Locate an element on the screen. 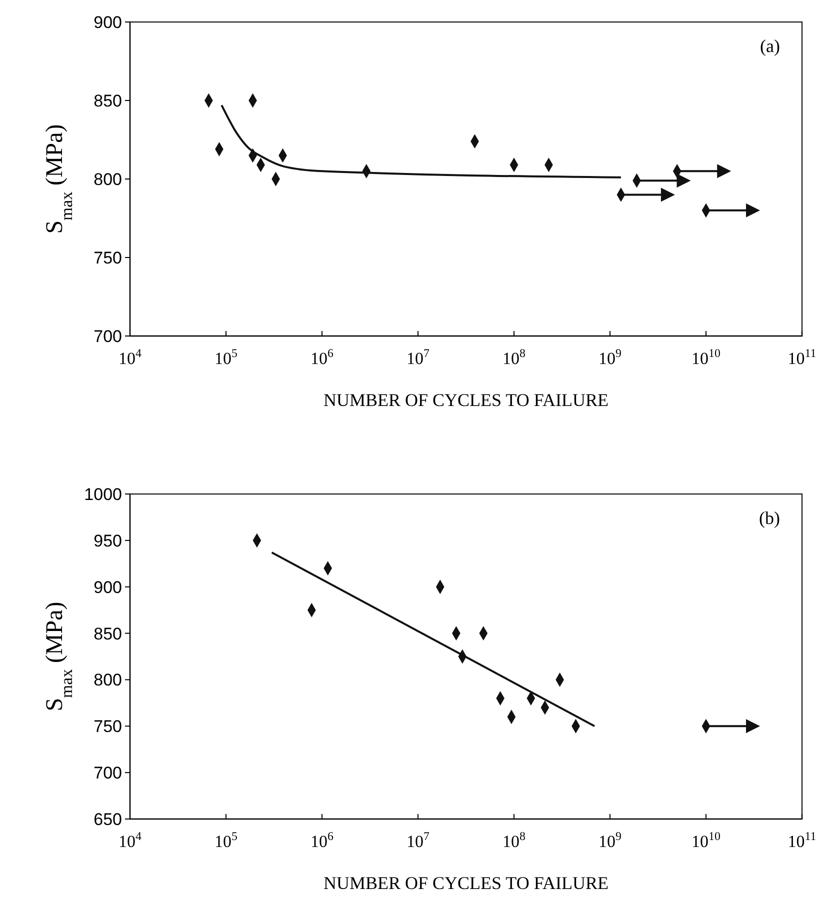 The width and height of the screenshot is (824, 911). annotation: (a) is located at coordinates (770, 46).